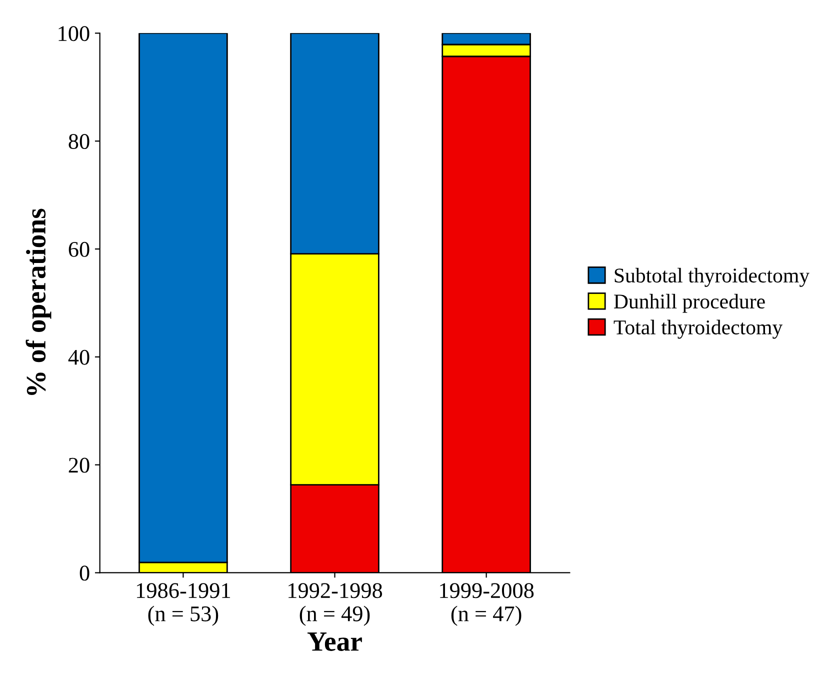 The height and width of the screenshot is (677, 839). What do you see at coordinates (712, 277) in the screenshot?
I see `legend-label: Subtotal thyroidectomy` at bounding box center [712, 277].